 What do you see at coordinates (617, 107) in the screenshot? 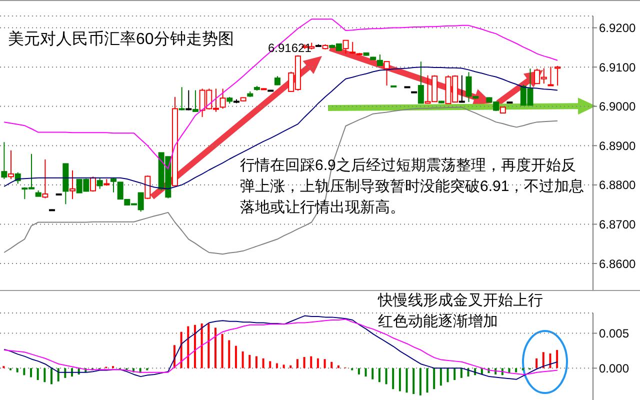
I see `y-tick-label: 6.9000` at bounding box center [617, 107].